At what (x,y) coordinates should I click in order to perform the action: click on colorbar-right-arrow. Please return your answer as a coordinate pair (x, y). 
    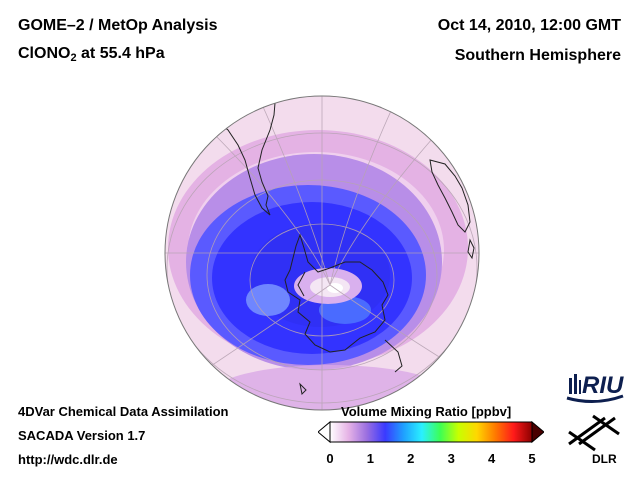
    Looking at the image, I should click on (537, 432).